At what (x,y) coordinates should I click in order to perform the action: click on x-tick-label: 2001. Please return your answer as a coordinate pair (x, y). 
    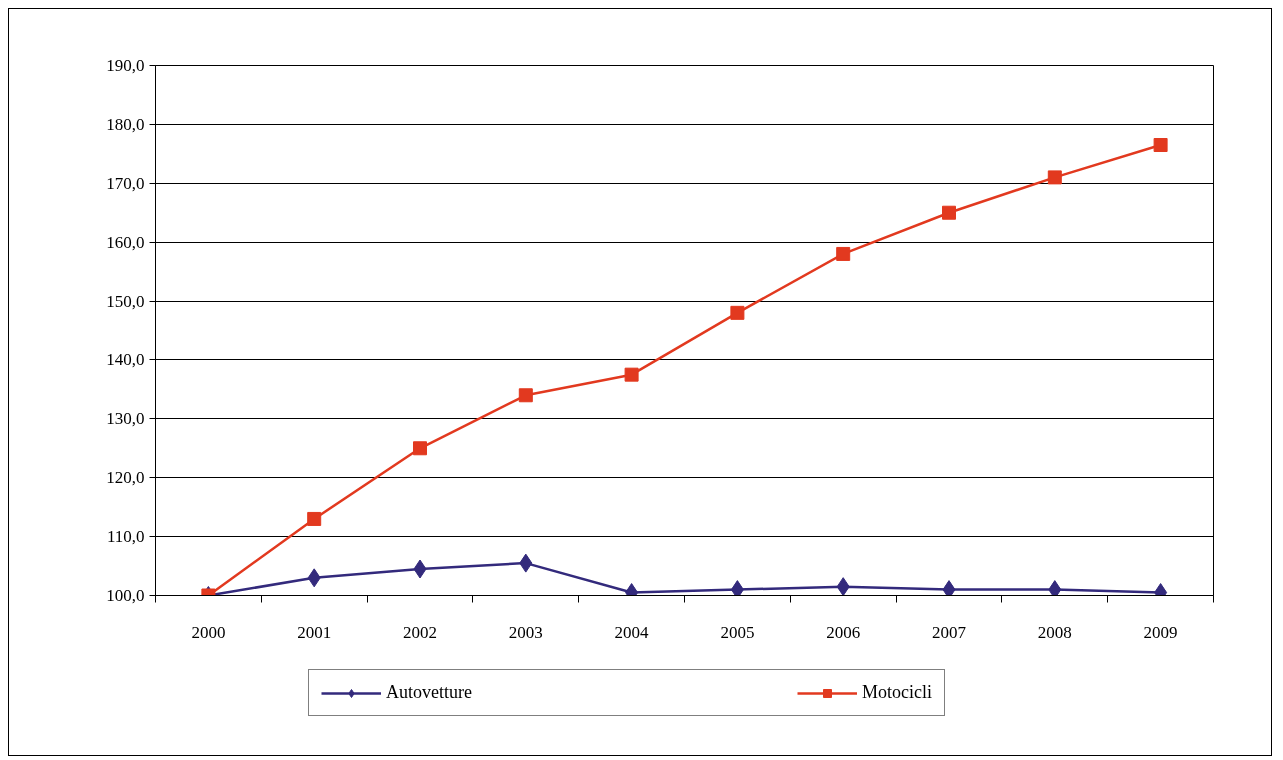
    Looking at the image, I should click on (314, 632).